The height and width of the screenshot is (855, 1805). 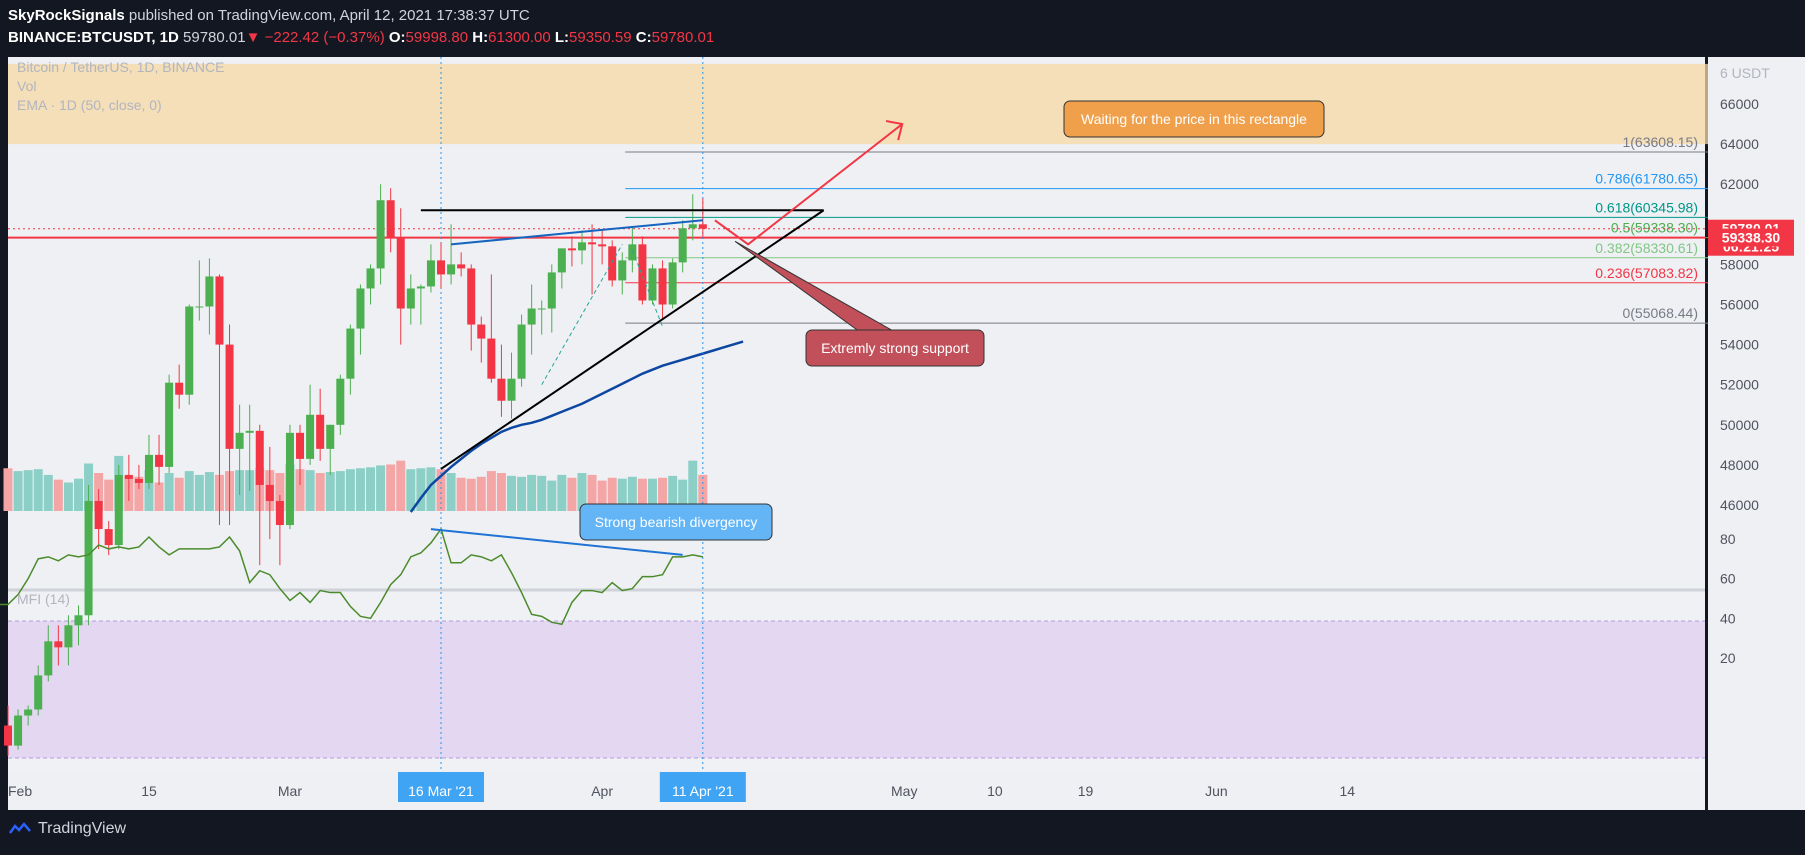 I want to click on date-marker-badge, so click(x=441, y=787).